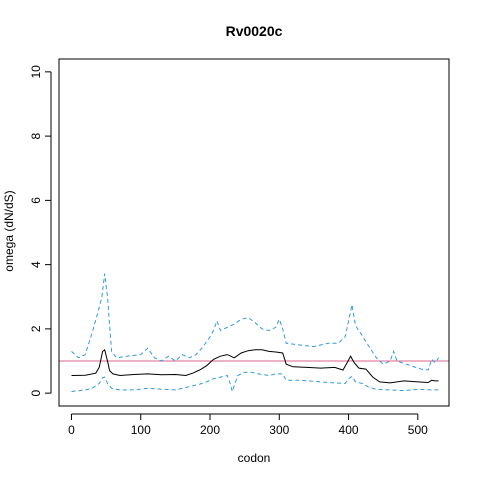 Image resolution: width=480 pixels, height=485 pixels. Describe the element at coordinates (36, 135) in the screenshot. I see `y-tick-label: 8` at that location.